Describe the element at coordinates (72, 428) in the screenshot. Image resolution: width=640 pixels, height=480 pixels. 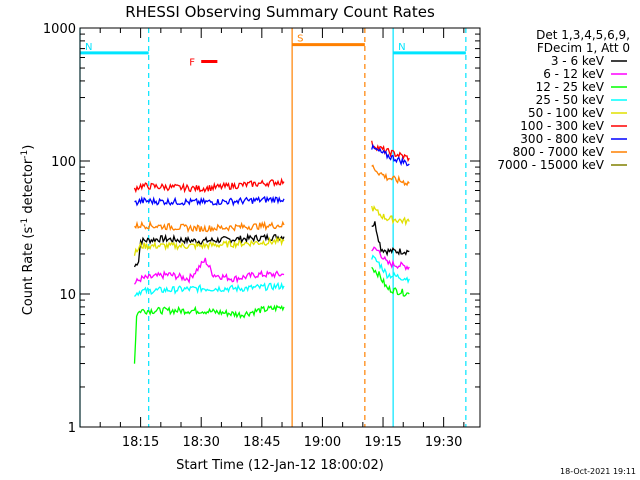
I see `y-tick-label-0: 1` at that location.